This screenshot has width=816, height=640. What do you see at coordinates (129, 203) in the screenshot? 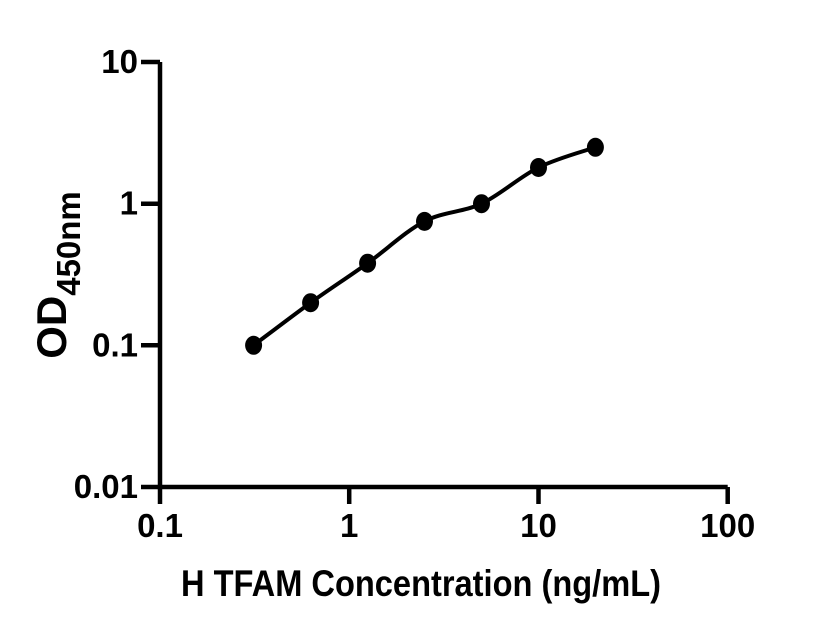
I see `y-tick-label: 1` at bounding box center [129, 203].